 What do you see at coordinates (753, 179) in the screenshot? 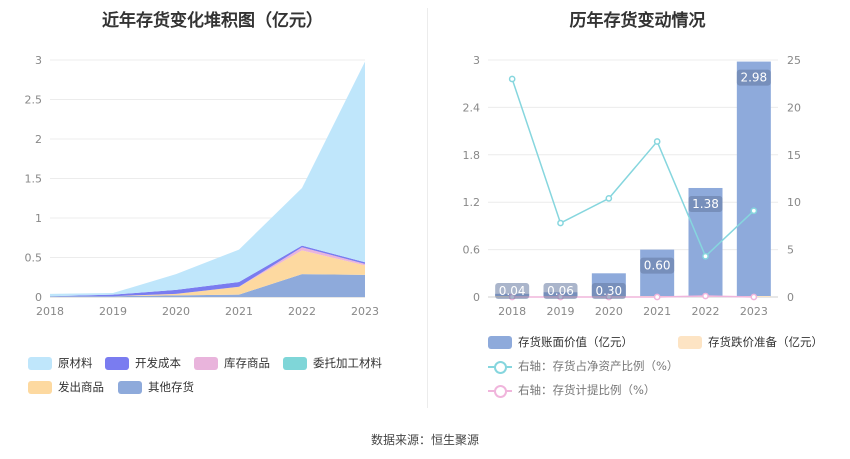
I see `bar` at bounding box center [753, 179].